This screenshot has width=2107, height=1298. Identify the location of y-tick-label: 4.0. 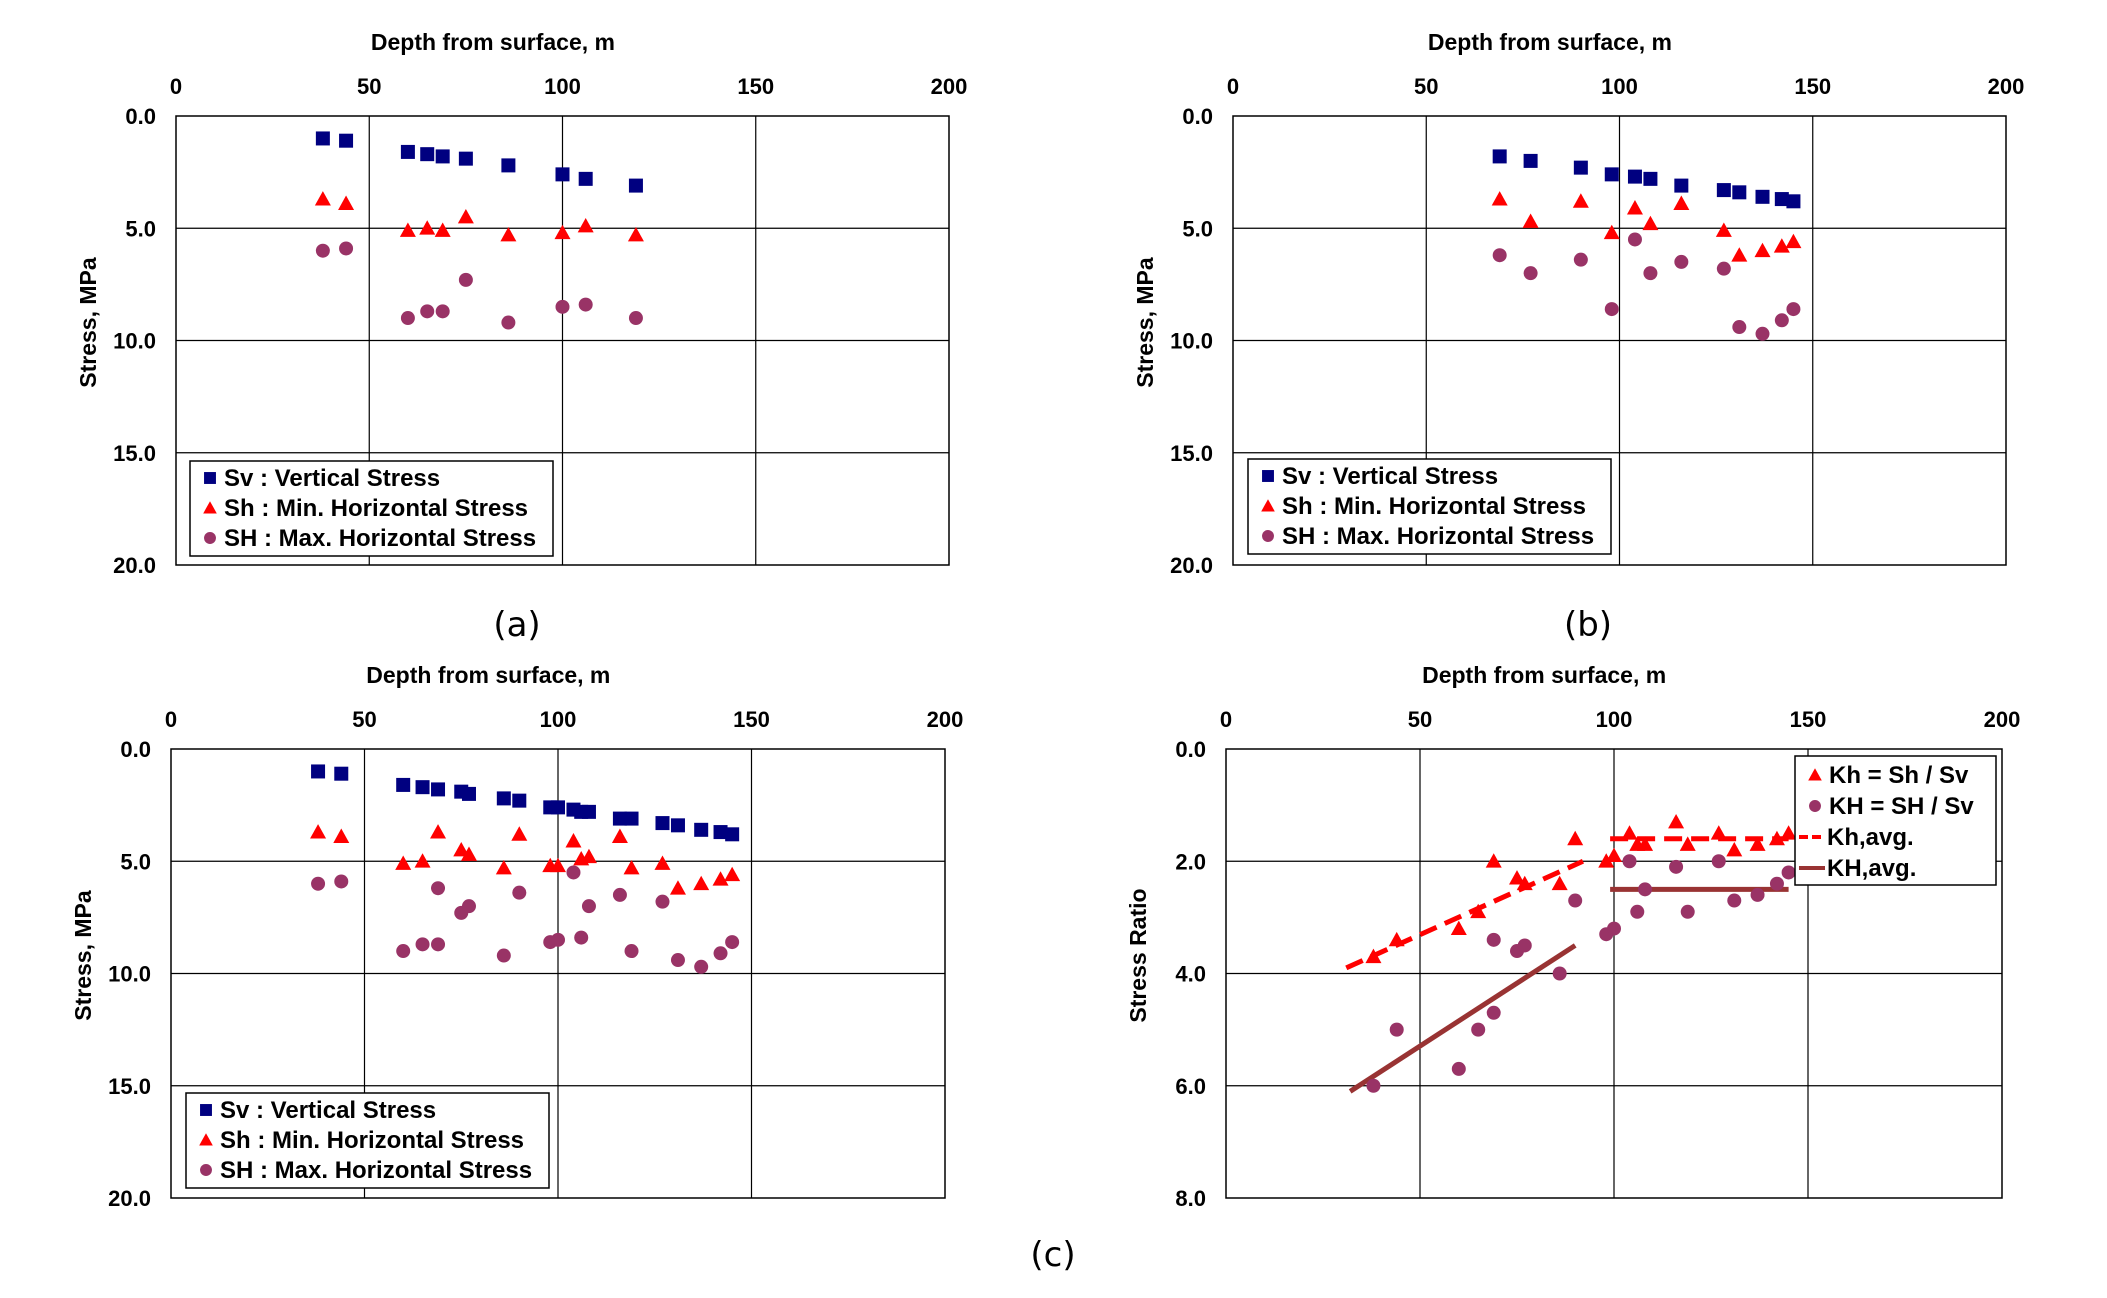
(1190, 974).